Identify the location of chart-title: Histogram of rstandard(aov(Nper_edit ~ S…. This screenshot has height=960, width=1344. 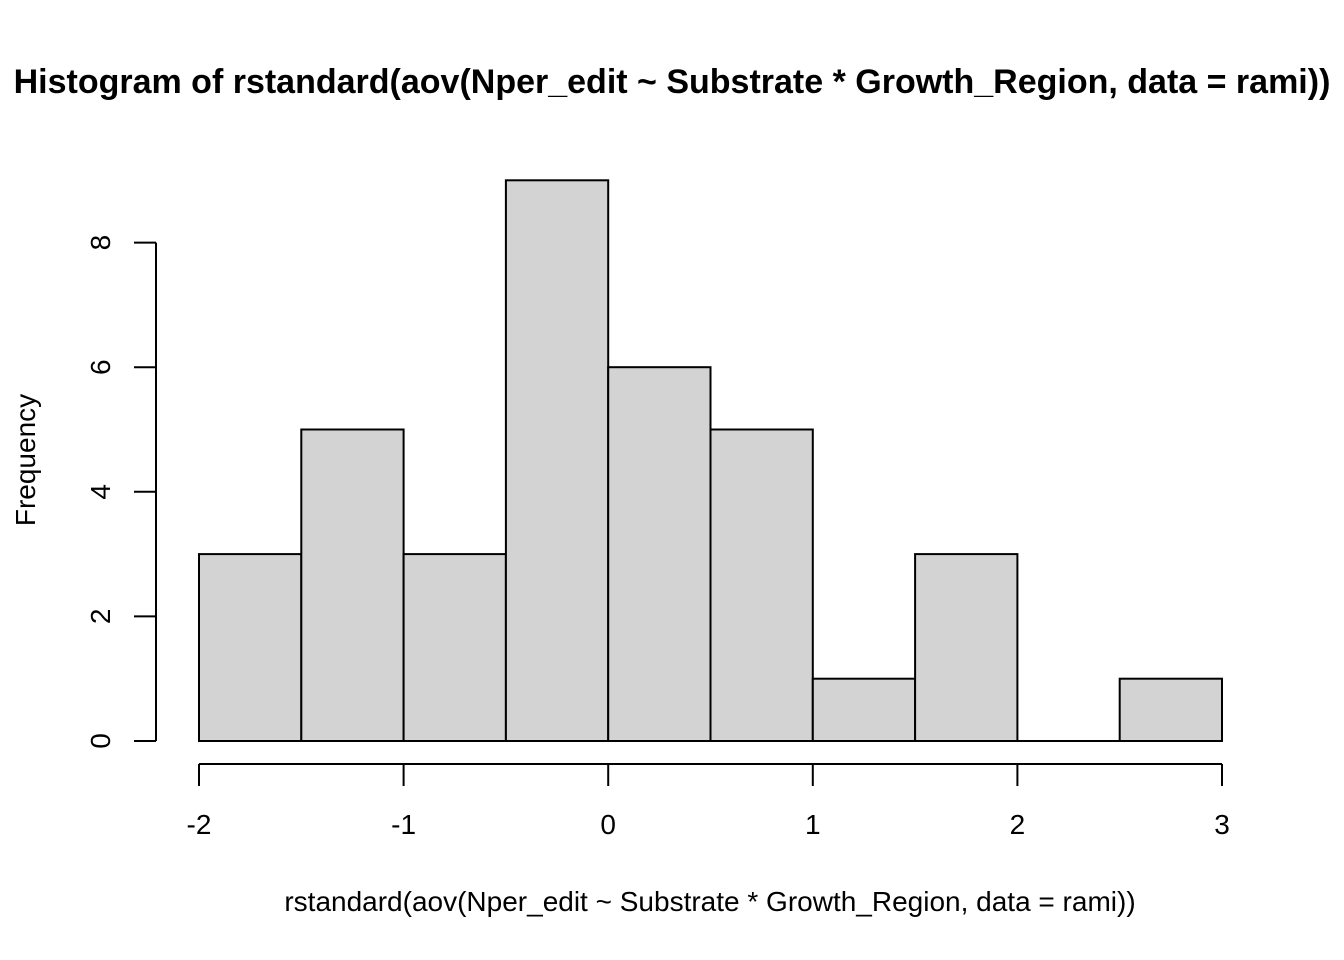
(672, 82).